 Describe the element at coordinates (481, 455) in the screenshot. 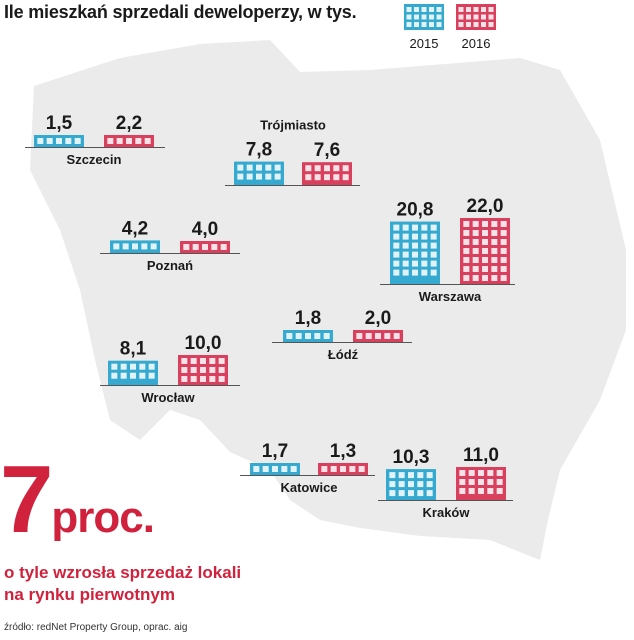

I see `value-label-krakow-2016: 11,0` at that location.